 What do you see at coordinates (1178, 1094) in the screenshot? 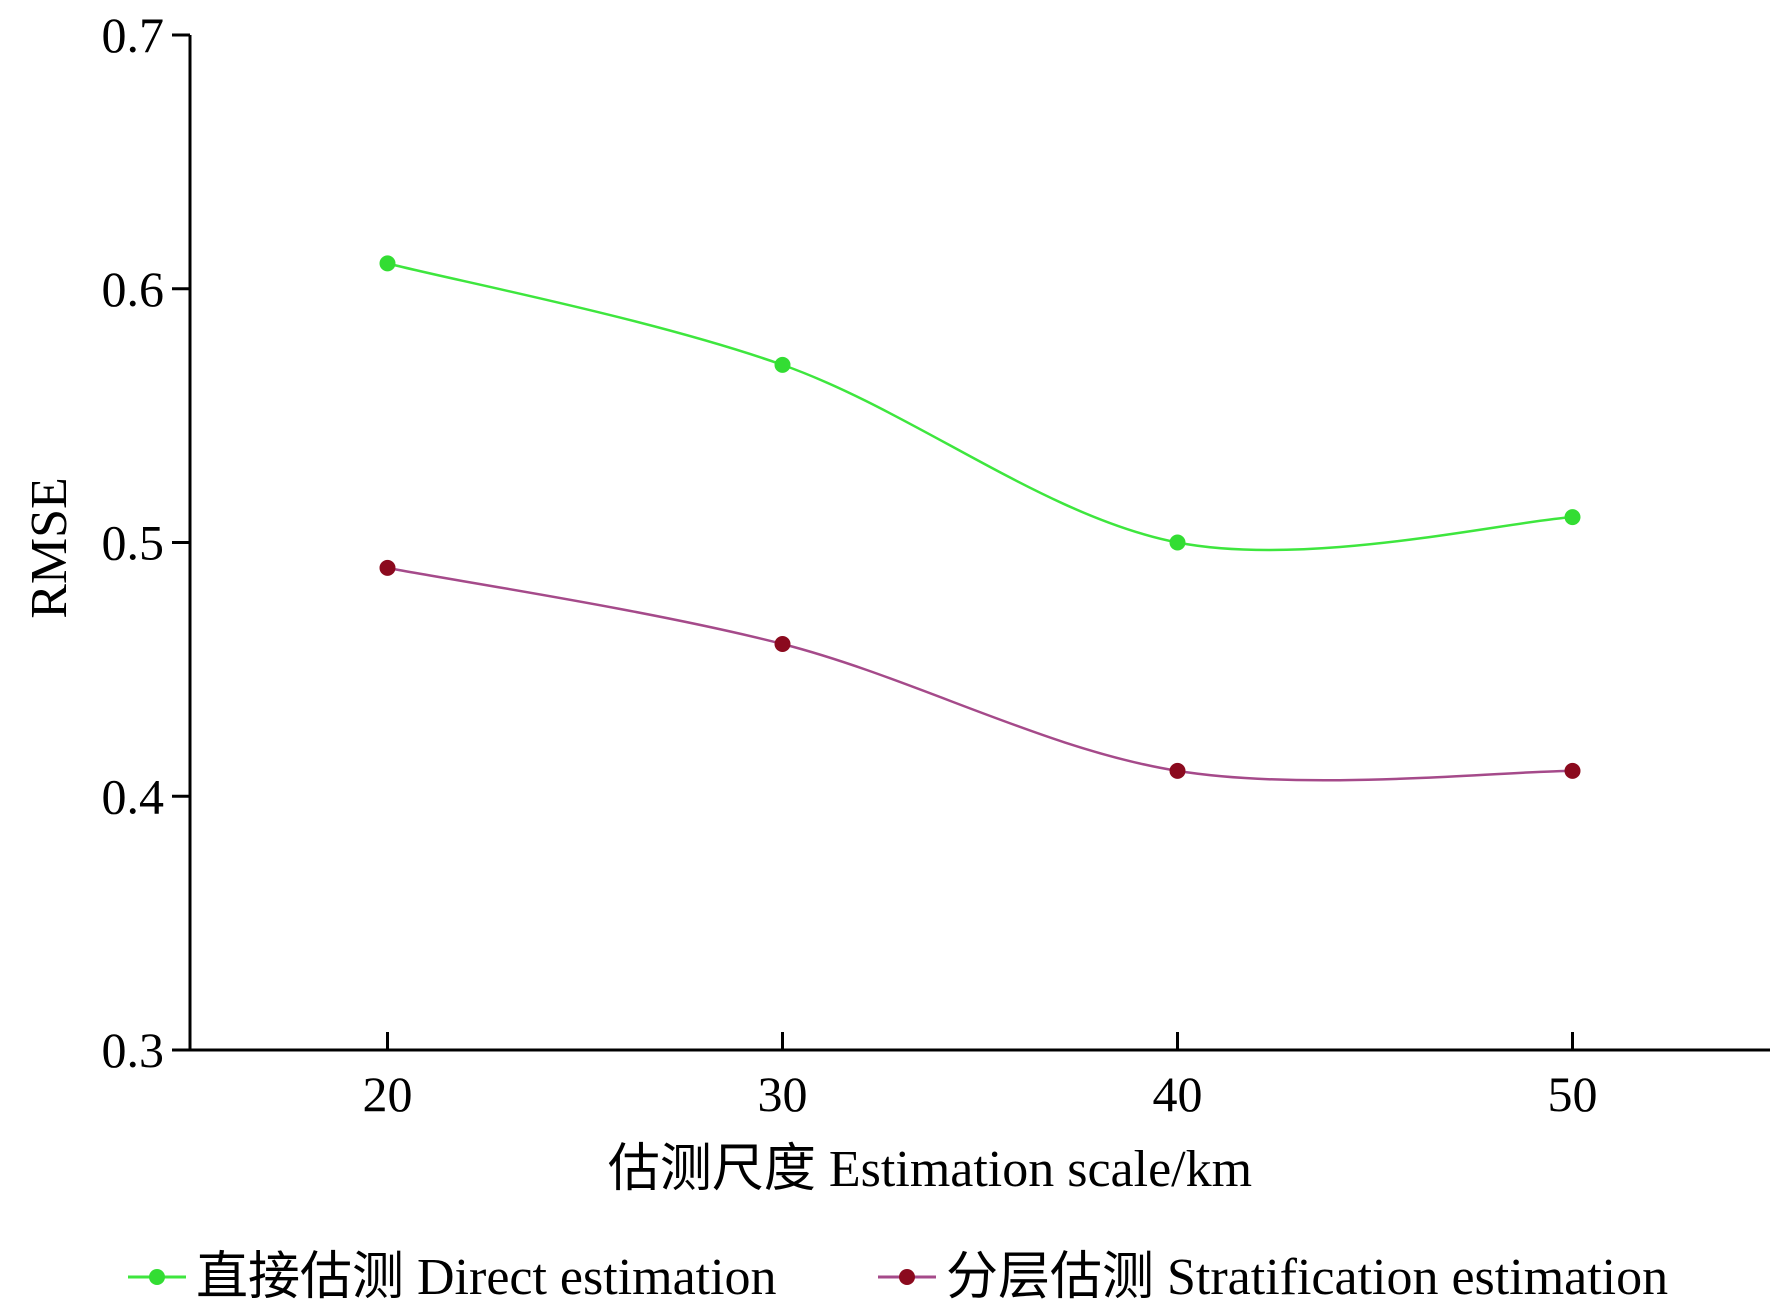
I see `x-tick-label-2: 40` at bounding box center [1178, 1094].